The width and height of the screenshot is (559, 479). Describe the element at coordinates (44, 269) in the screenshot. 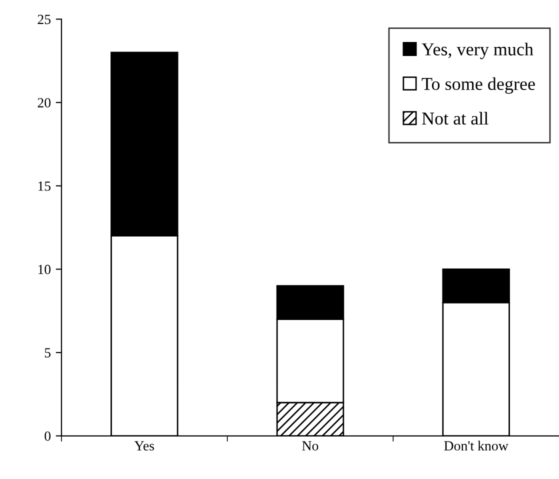

I see `y-tick-label: 10` at that location.